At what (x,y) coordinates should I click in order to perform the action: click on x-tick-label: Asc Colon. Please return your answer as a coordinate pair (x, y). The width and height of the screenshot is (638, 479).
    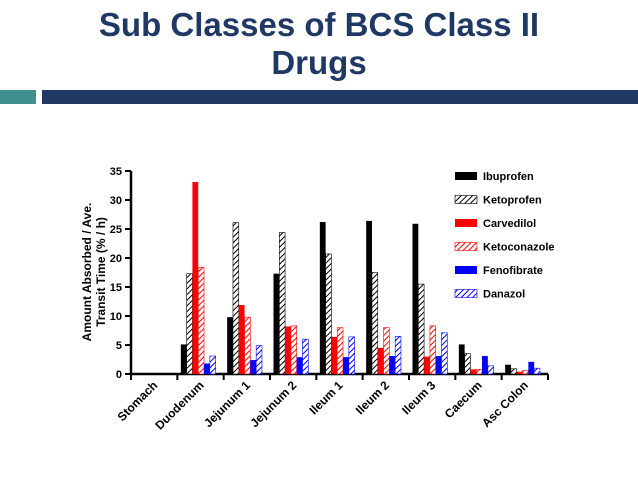
    Looking at the image, I should click on (505, 404).